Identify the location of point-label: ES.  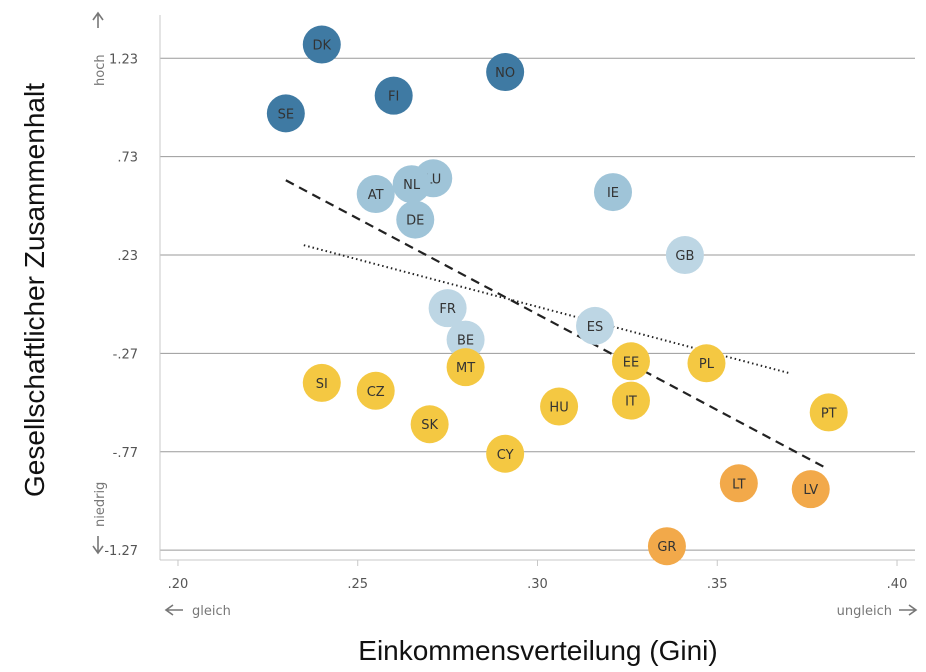
(595, 327).